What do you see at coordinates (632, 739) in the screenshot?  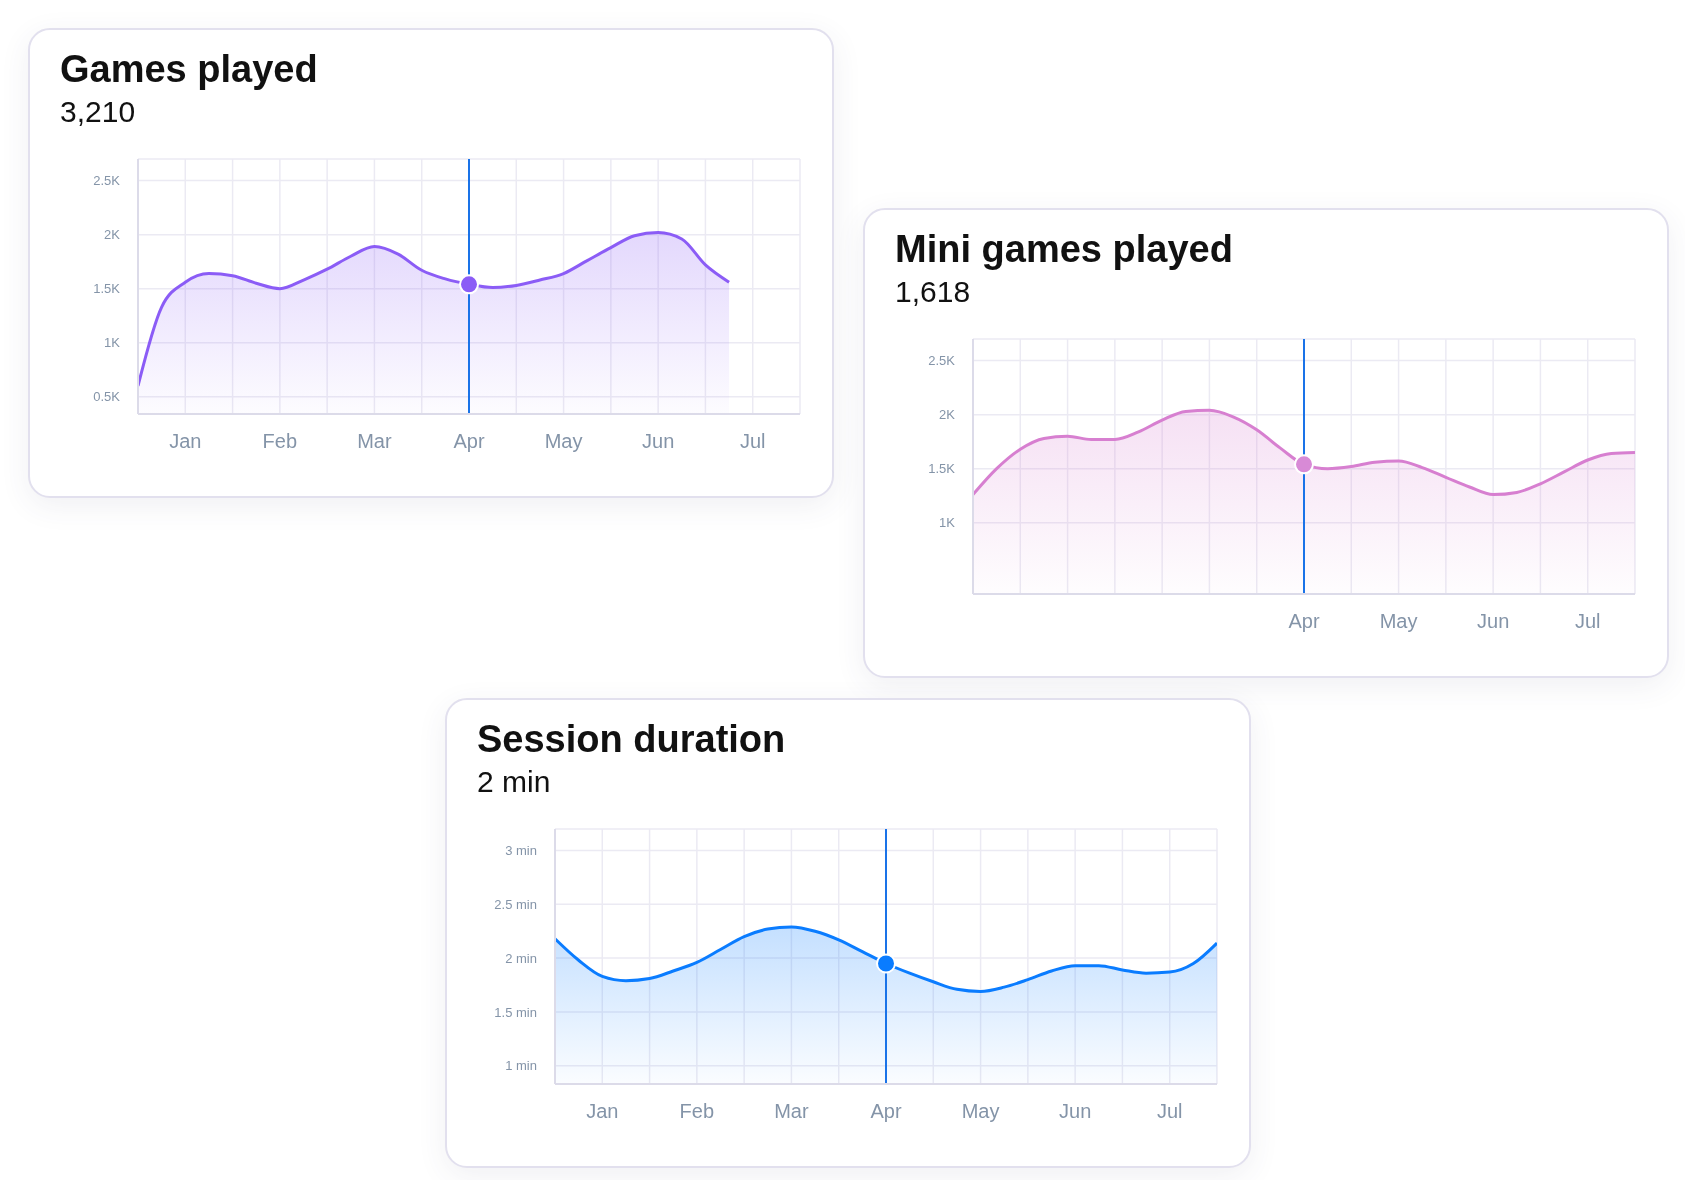 I see `chart-title: Session duration` at bounding box center [632, 739].